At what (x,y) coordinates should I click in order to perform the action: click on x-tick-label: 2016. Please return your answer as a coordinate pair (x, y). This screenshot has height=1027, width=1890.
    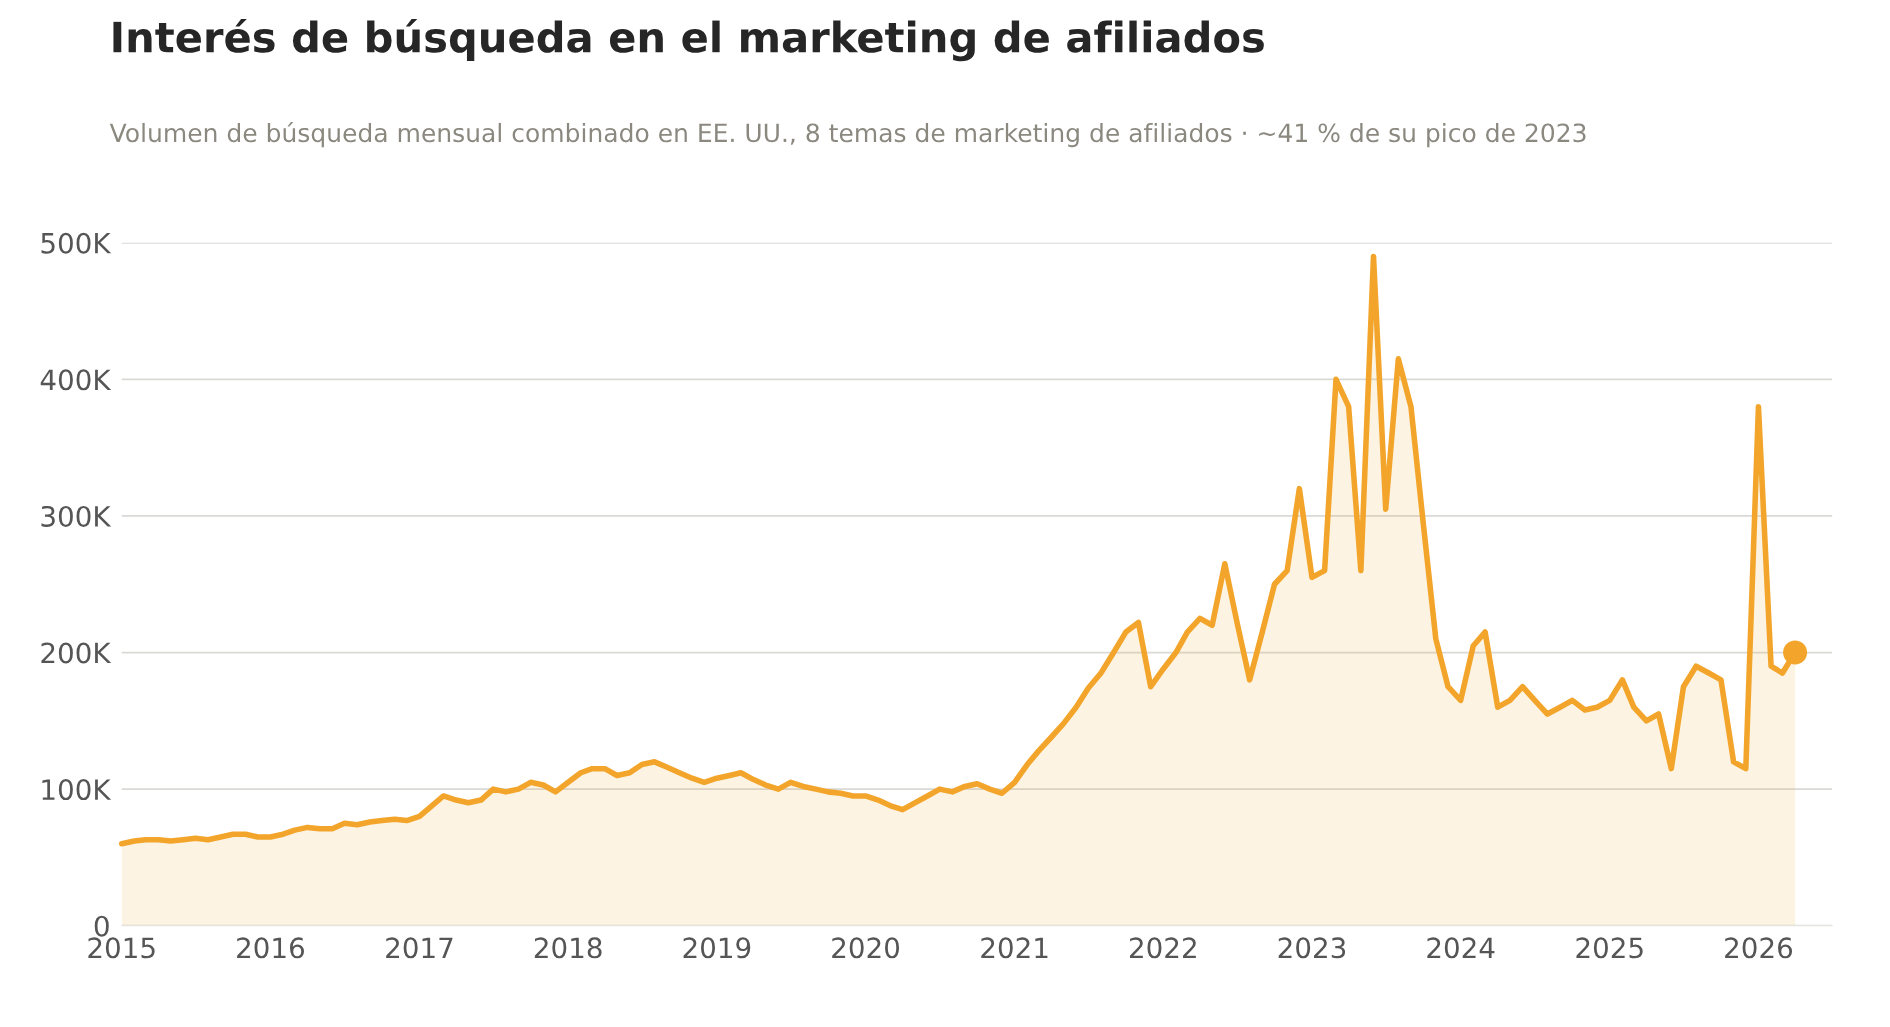
    Looking at the image, I should click on (270, 948).